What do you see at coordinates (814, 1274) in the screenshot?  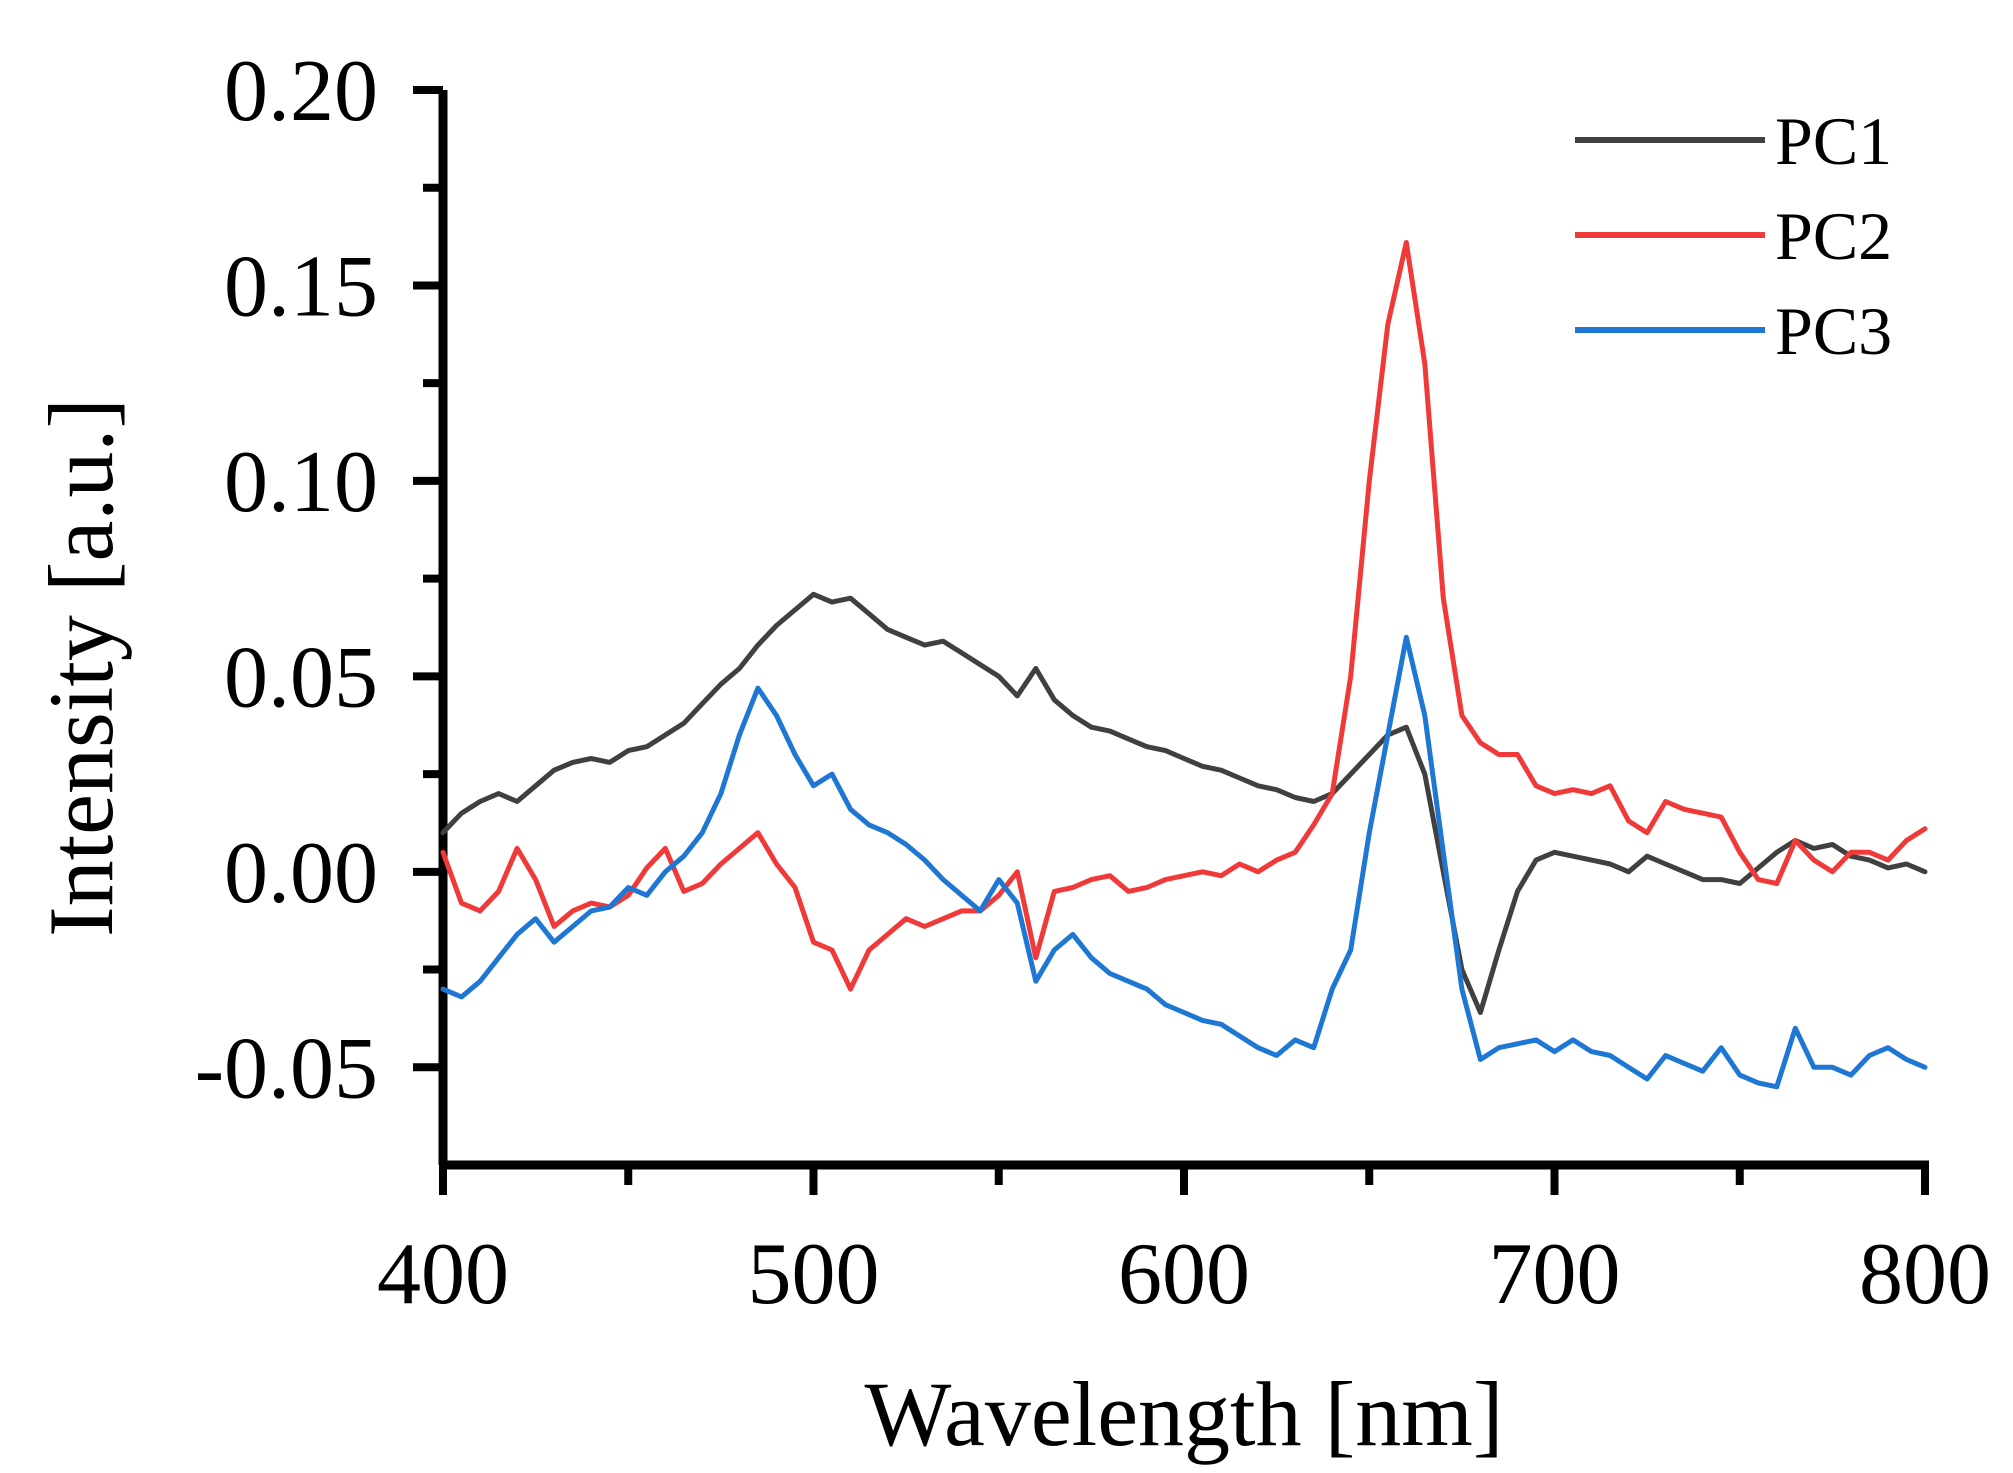 I see `x-tick-label: 500` at bounding box center [814, 1274].